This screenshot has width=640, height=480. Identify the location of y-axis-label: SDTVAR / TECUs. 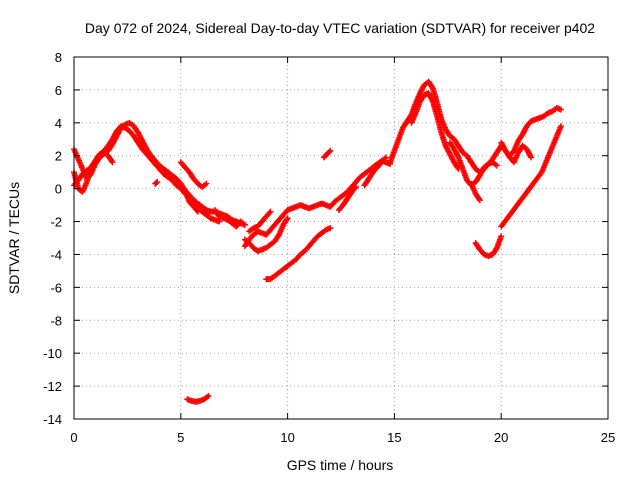
(14, 238).